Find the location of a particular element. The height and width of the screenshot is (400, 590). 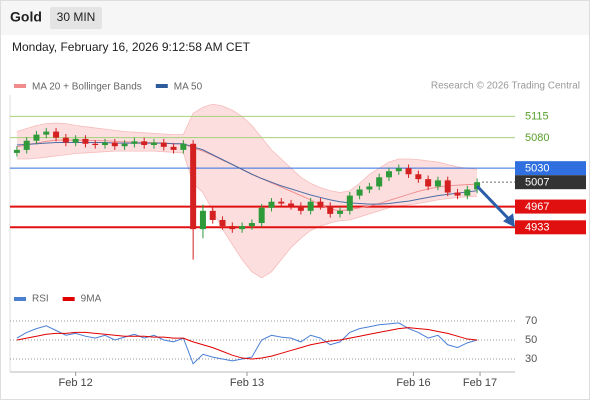

level-label: 4967 is located at coordinates (537, 207).